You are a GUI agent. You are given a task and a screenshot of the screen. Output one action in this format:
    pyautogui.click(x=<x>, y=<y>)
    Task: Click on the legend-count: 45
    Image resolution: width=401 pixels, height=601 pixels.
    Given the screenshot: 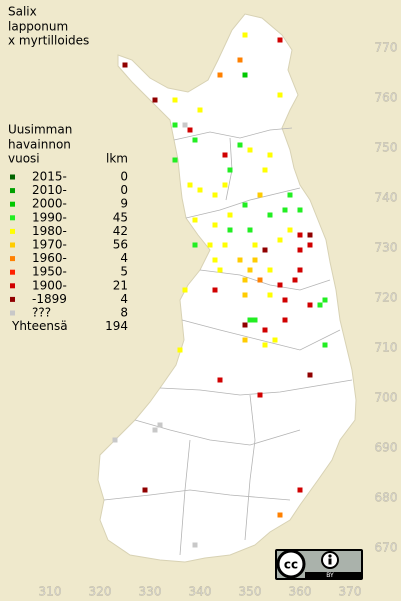 What is the action you would take?
    pyautogui.click(x=120, y=217)
    